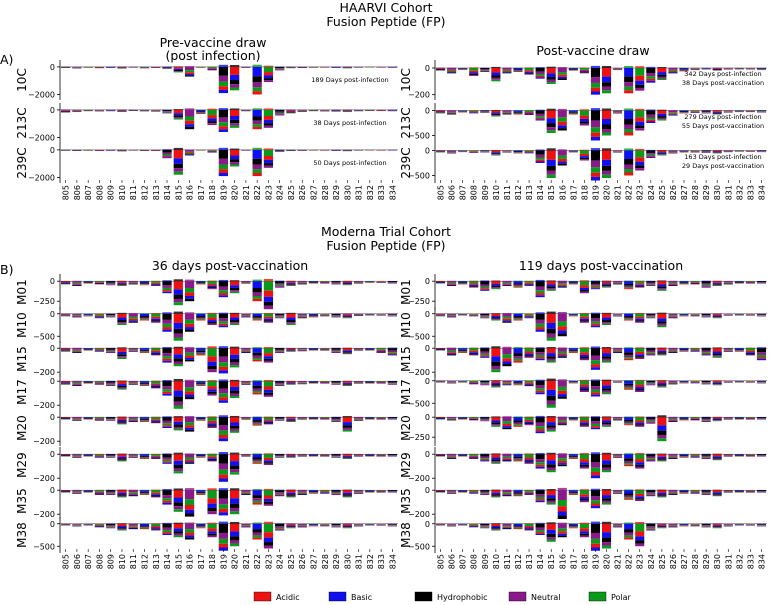  What do you see at coordinates (684, 561) in the screenshot?
I see `x-tick-label: 827` at bounding box center [684, 561].